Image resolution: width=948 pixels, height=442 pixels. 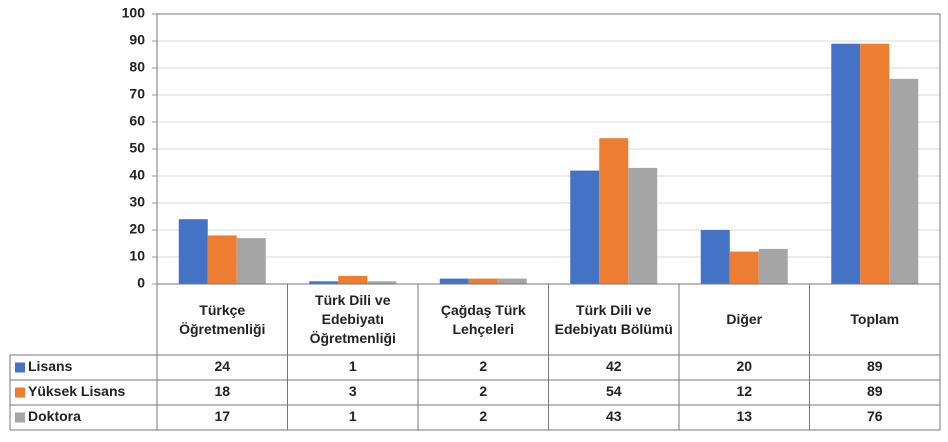 What do you see at coordinates (353, 391) in the screenshot?
I see `table-value: 3` at bounding box center [353, 391].